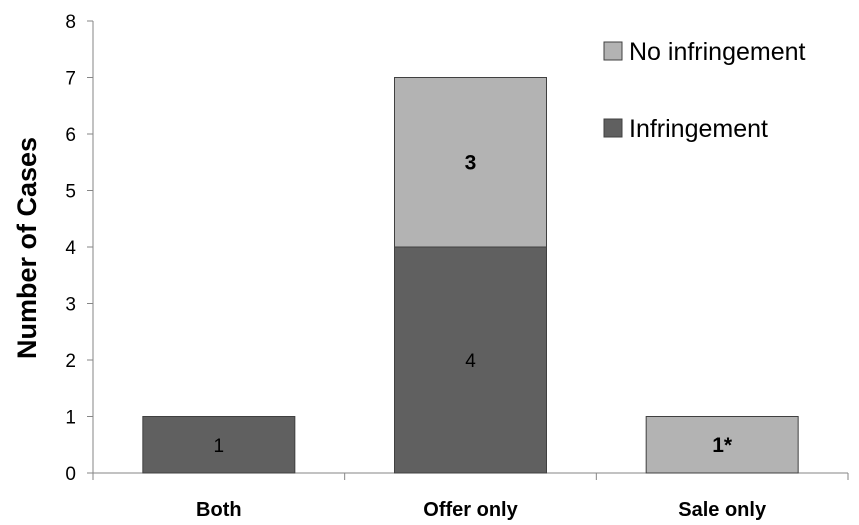 The height and width of the screenshot is (525, 859). Describe the element at coordinates (70, 305) in the screenshot. I see `y-tick-label: 3` at that location.